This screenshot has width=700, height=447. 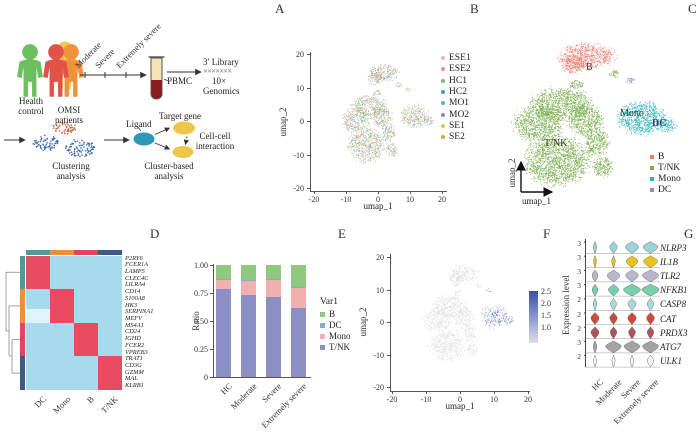 I want to click on feature-y-tick-label: 10, so click(x=380, y=290).